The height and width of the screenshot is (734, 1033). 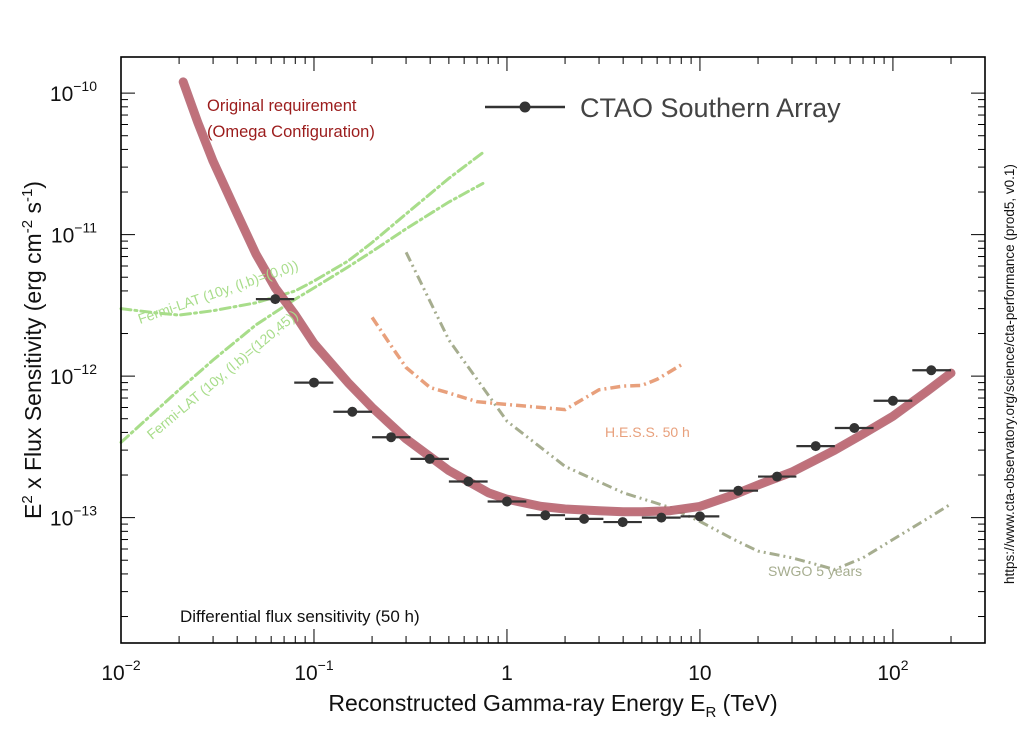 What do you see at coordinates (552, 705) in the screenshot?
I see `x-axis-label: Reconstructed Gamma-ray Energy ER (TeV)` at bounding box center [552, 705].